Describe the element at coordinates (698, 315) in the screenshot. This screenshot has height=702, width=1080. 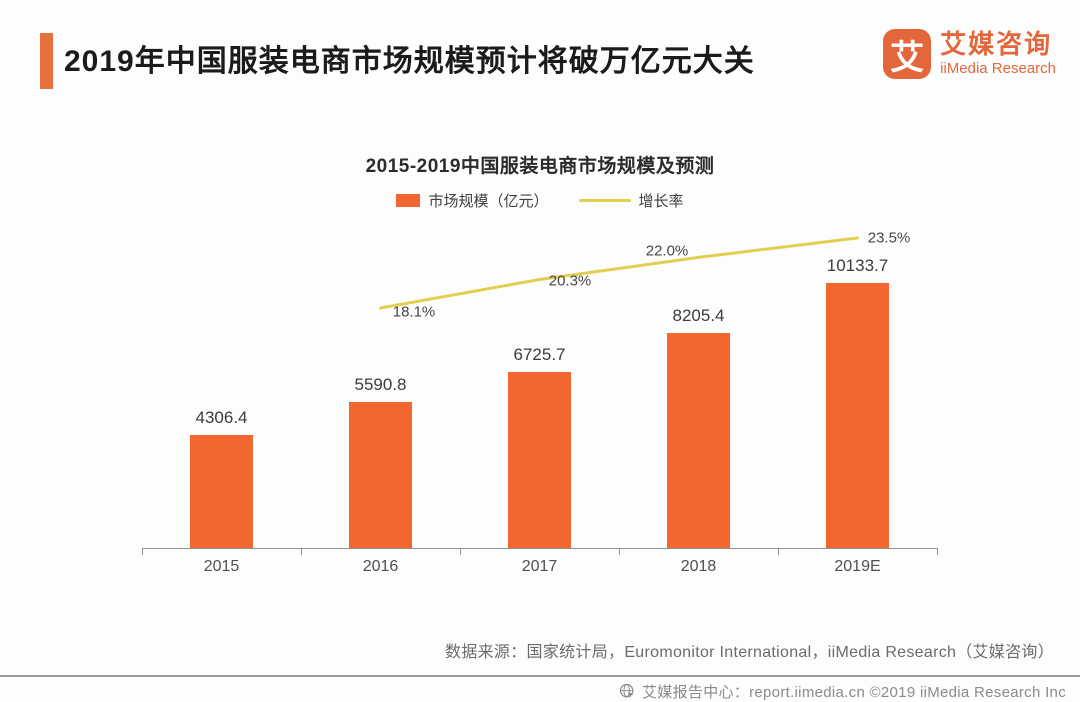
I see `bar-value-label-2018: 8205.4` at that location.